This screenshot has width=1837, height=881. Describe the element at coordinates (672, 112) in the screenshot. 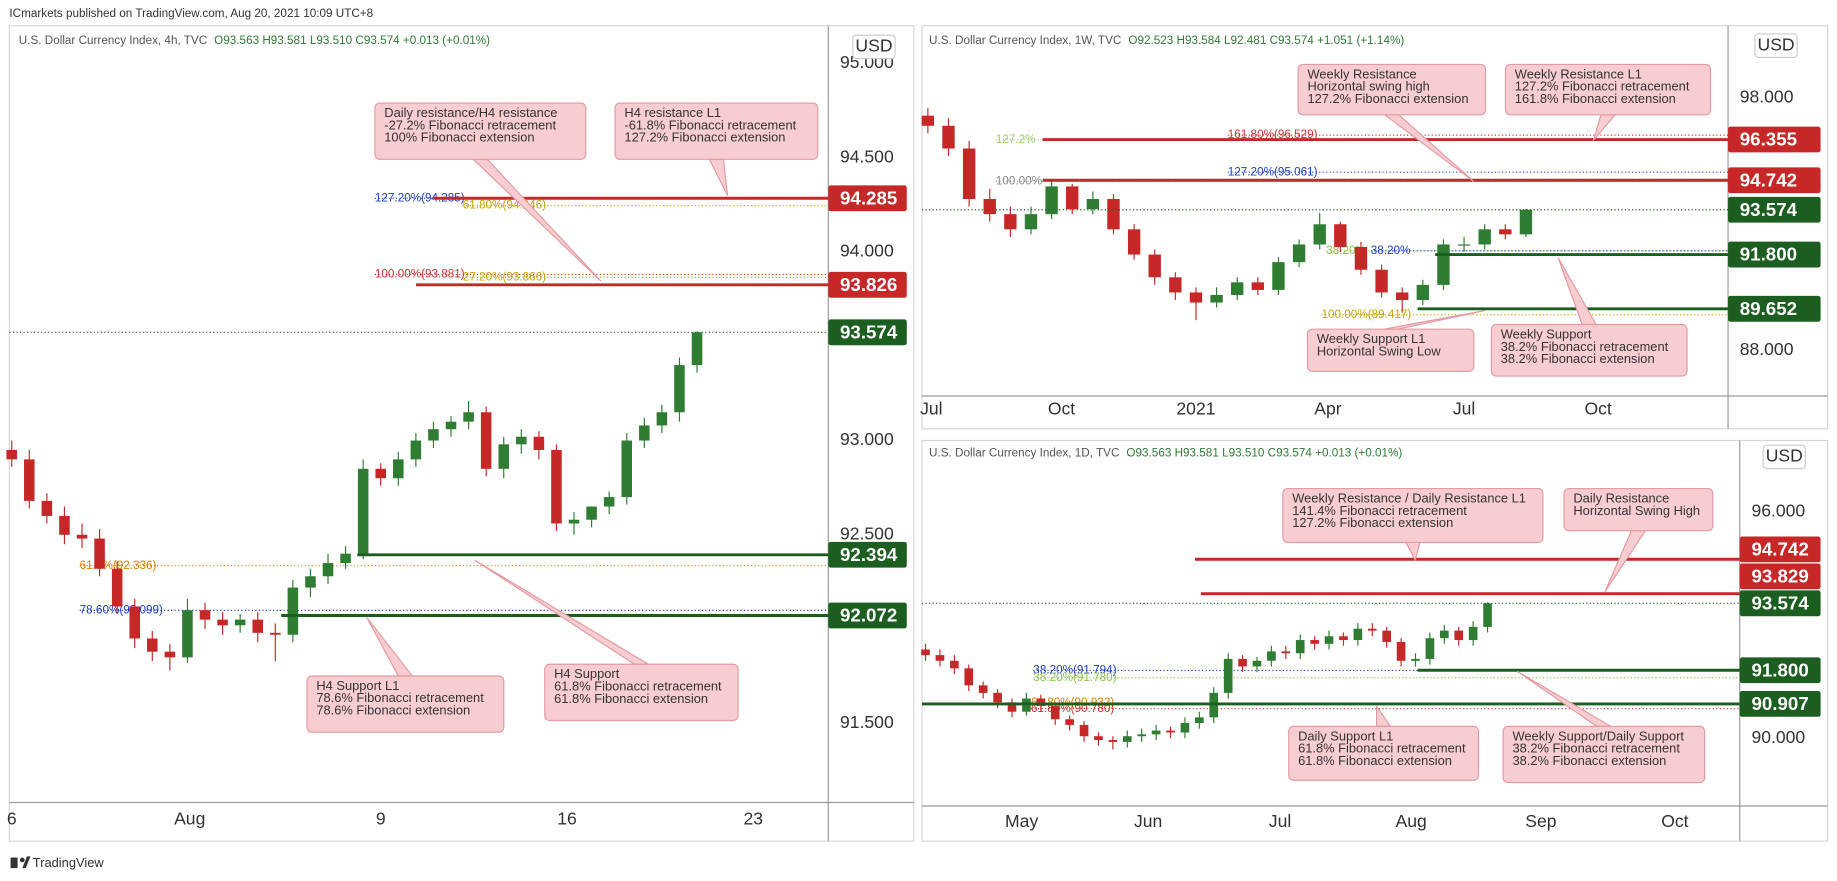

I see `callout-text: H4 resistance L1` at that location.